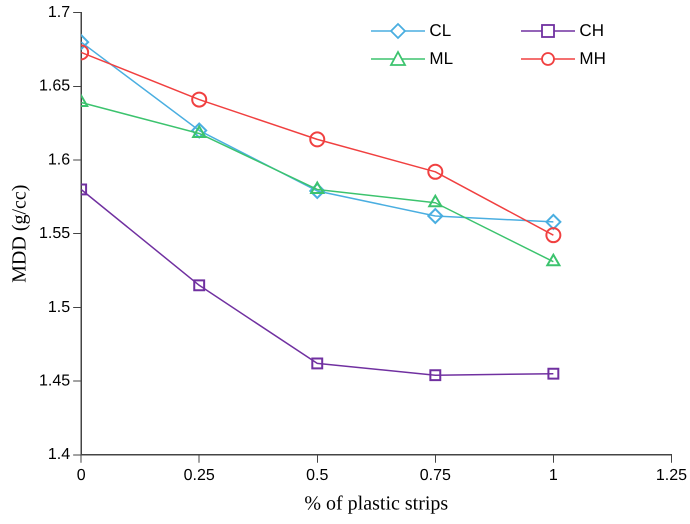  What do you see at coordinates (59, 13) in the screenshot?
I see `y-tick-label: 1.7` at bounding box center [59, 13].